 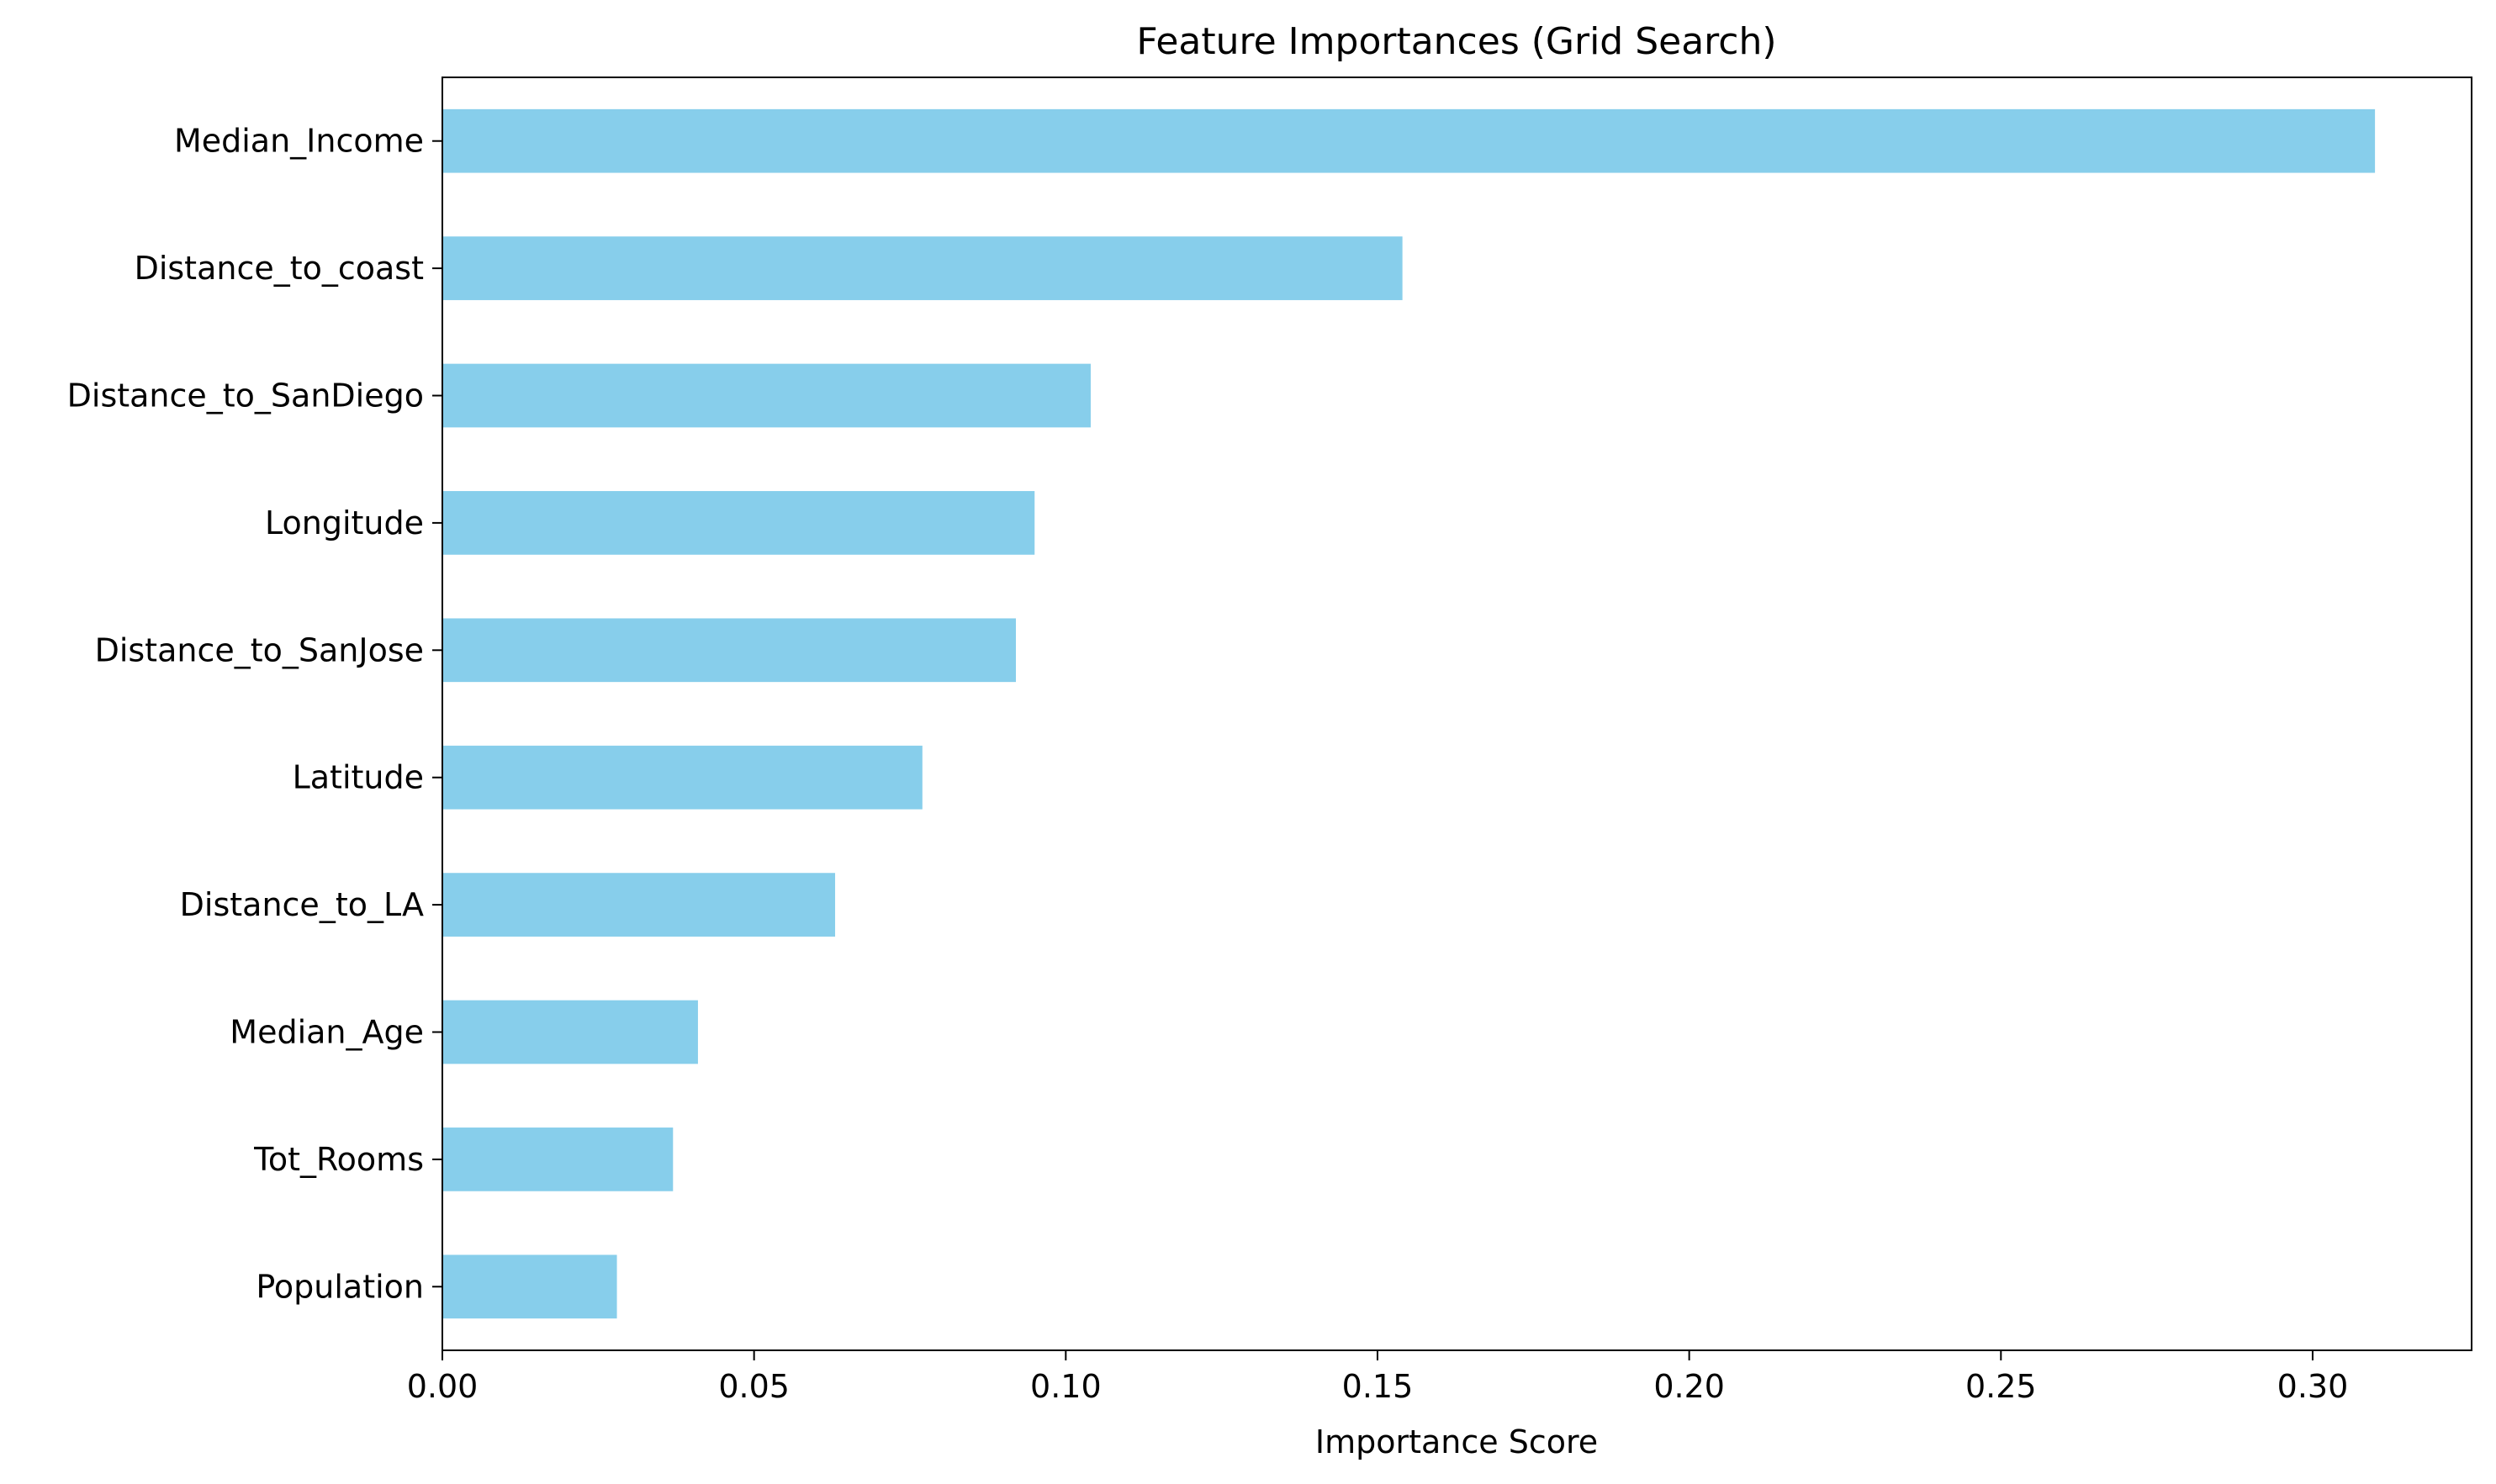 I want to click on x-tick-label: 0.20, so click(x=1689, y=1386).